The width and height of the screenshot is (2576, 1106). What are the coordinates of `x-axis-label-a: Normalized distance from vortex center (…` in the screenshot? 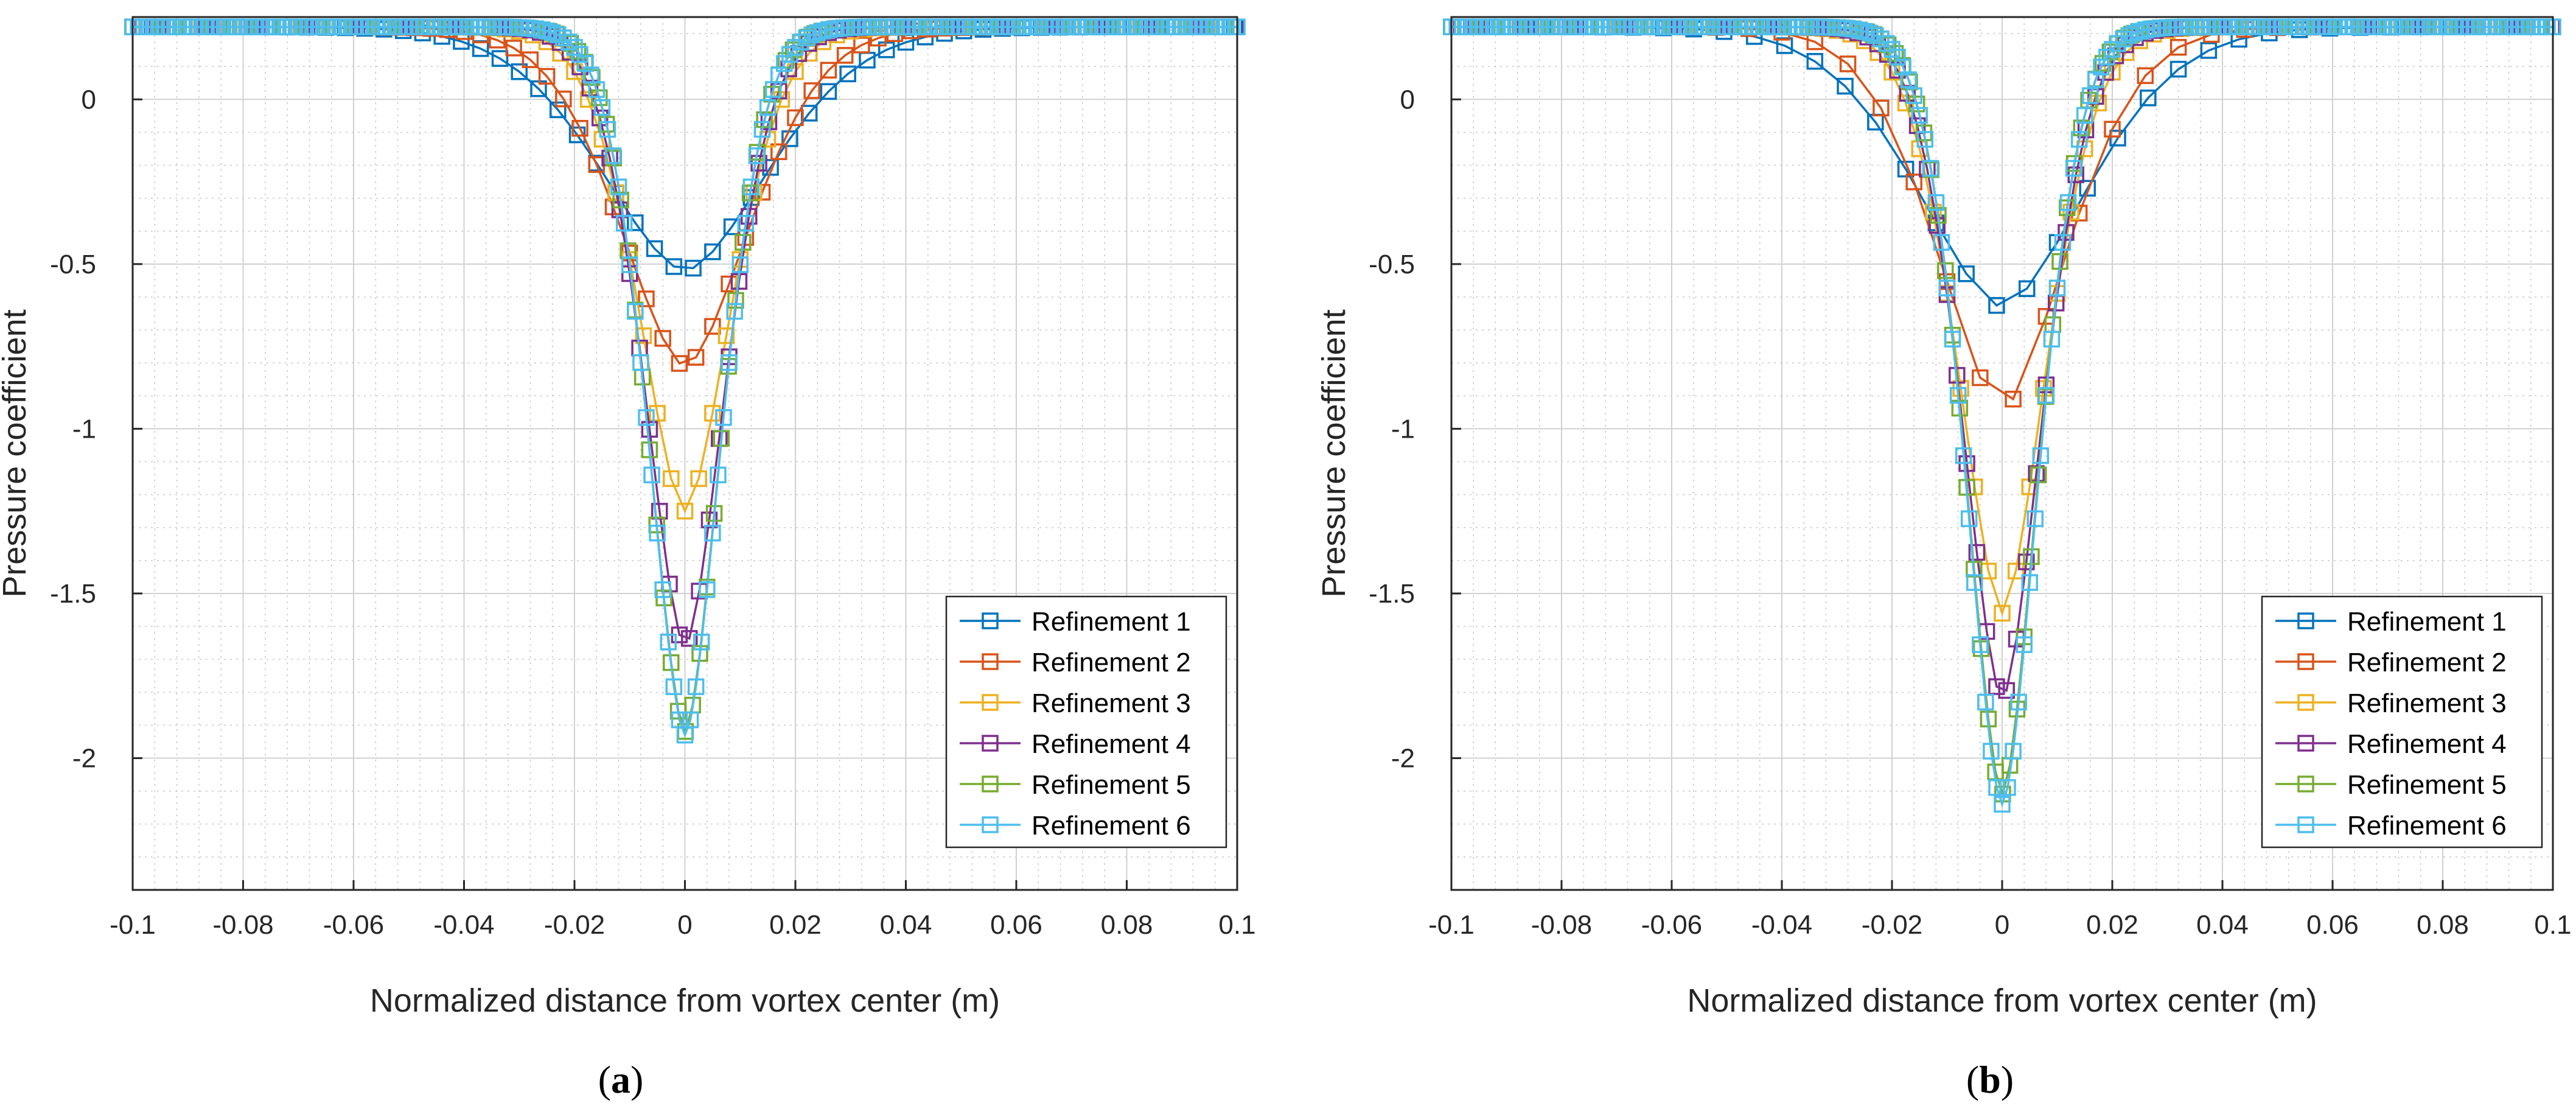 It's located at (685, 1000).